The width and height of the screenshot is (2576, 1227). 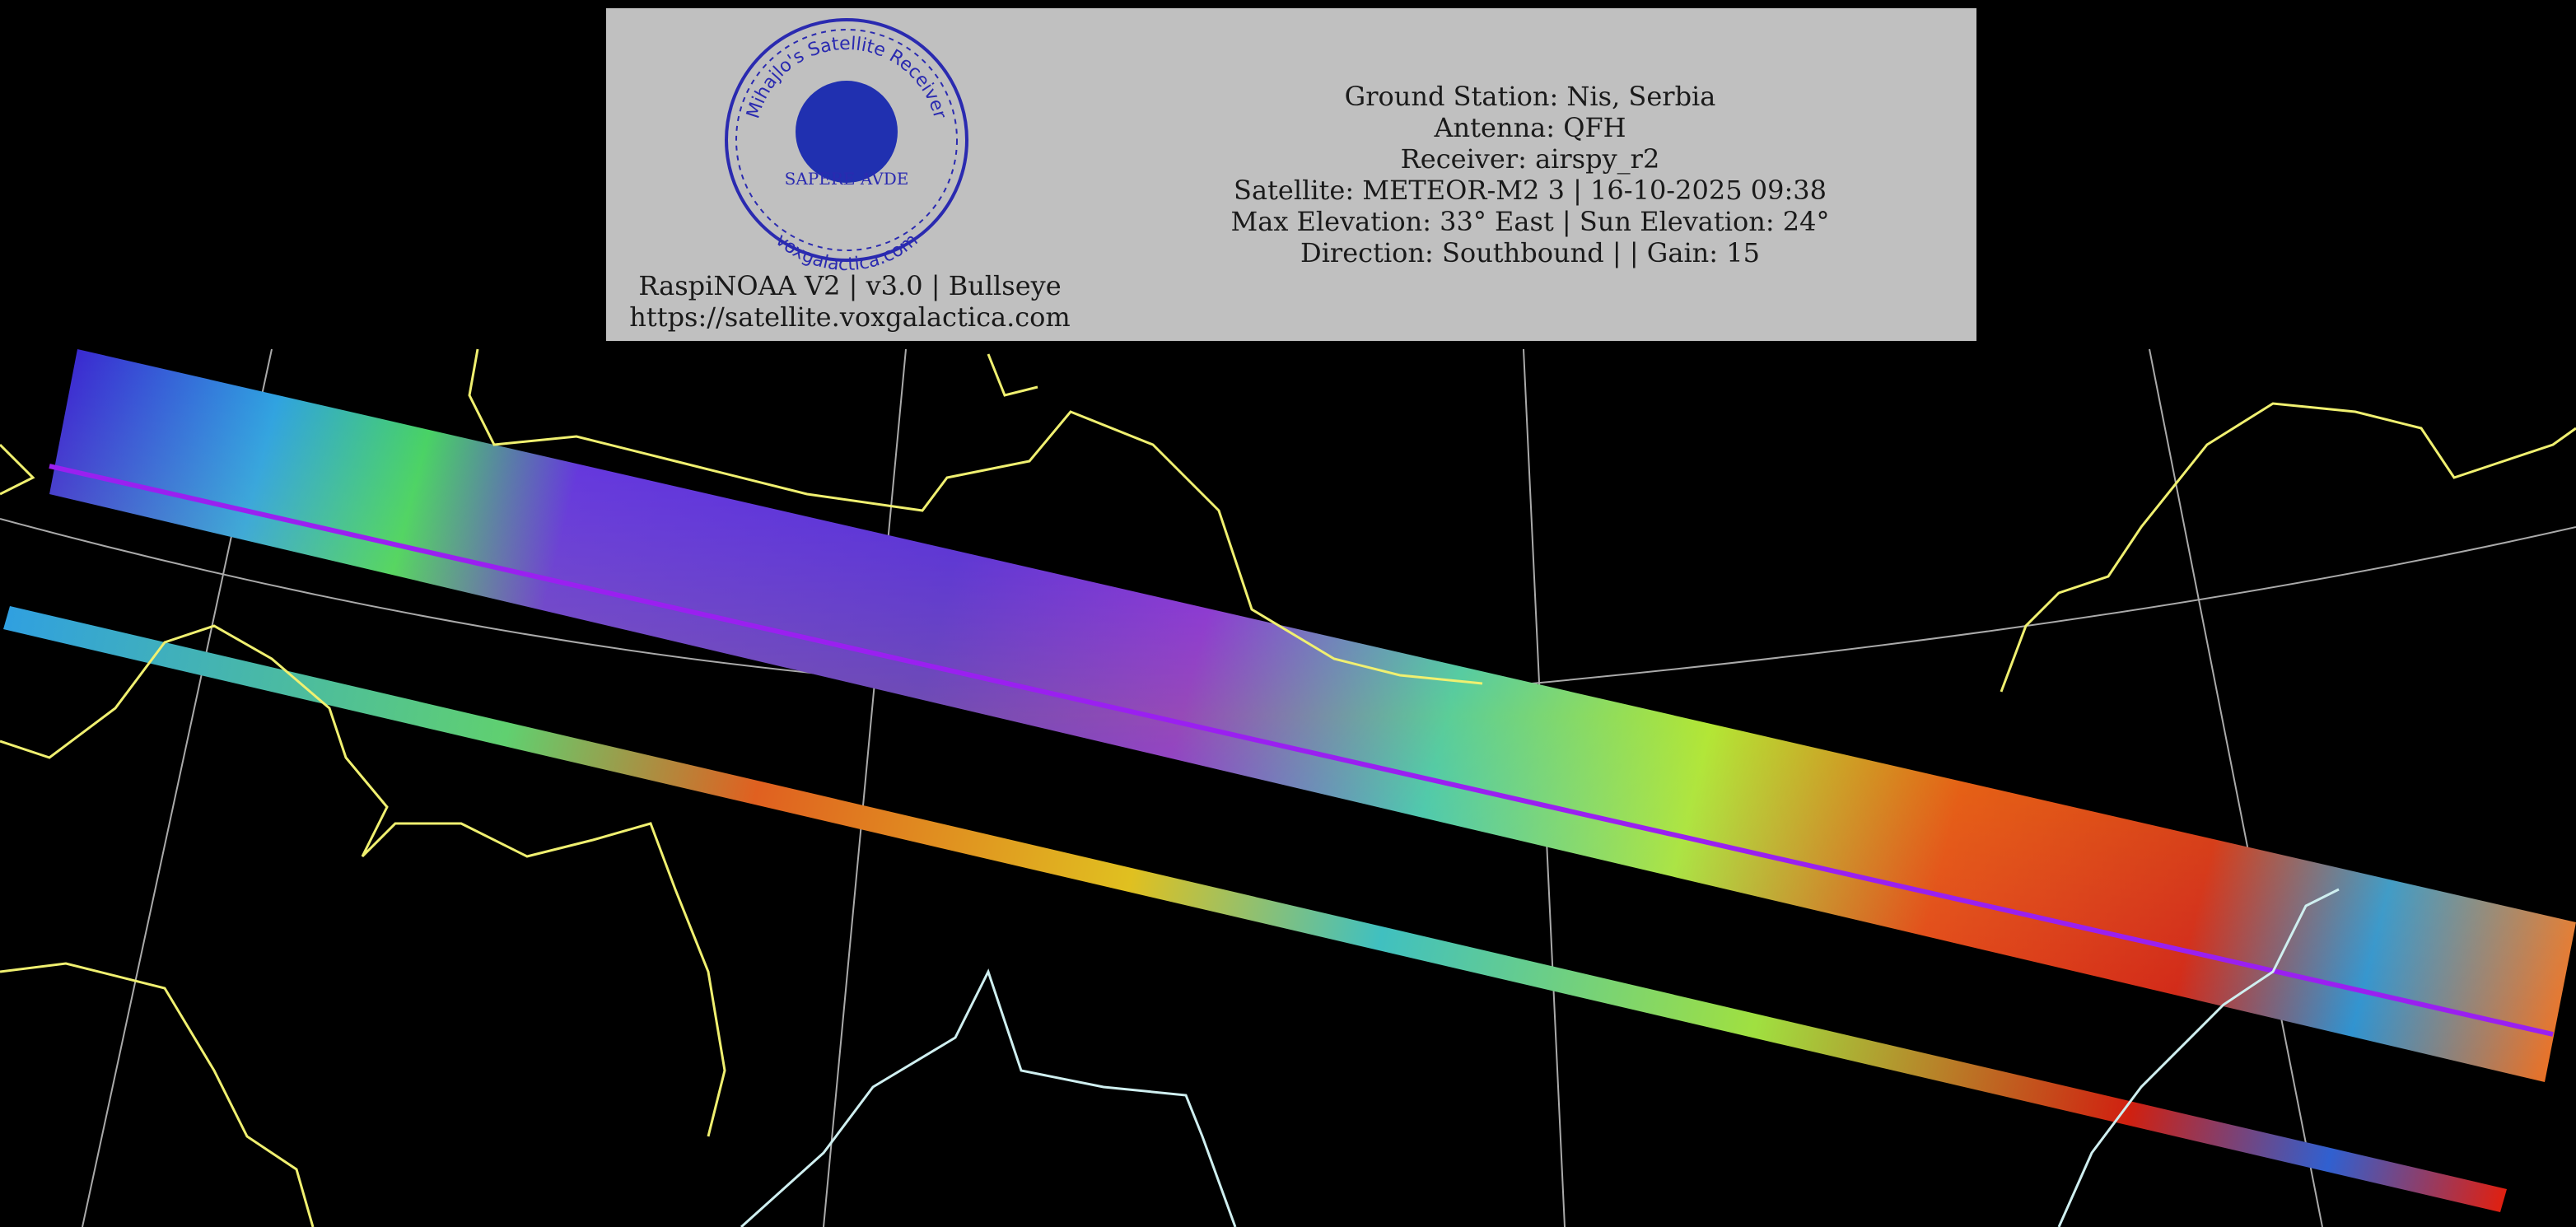 I want to click on info-line: Ground Station: Nis, Serbia, so click(x=1530, y=96).